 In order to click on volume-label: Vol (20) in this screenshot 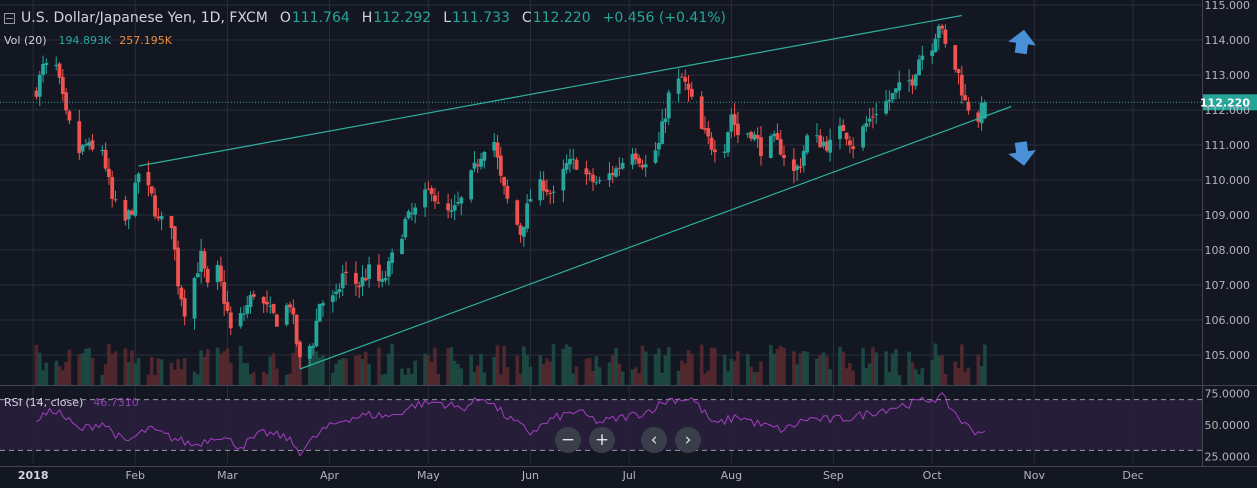, I will do `click(25, 40)`.